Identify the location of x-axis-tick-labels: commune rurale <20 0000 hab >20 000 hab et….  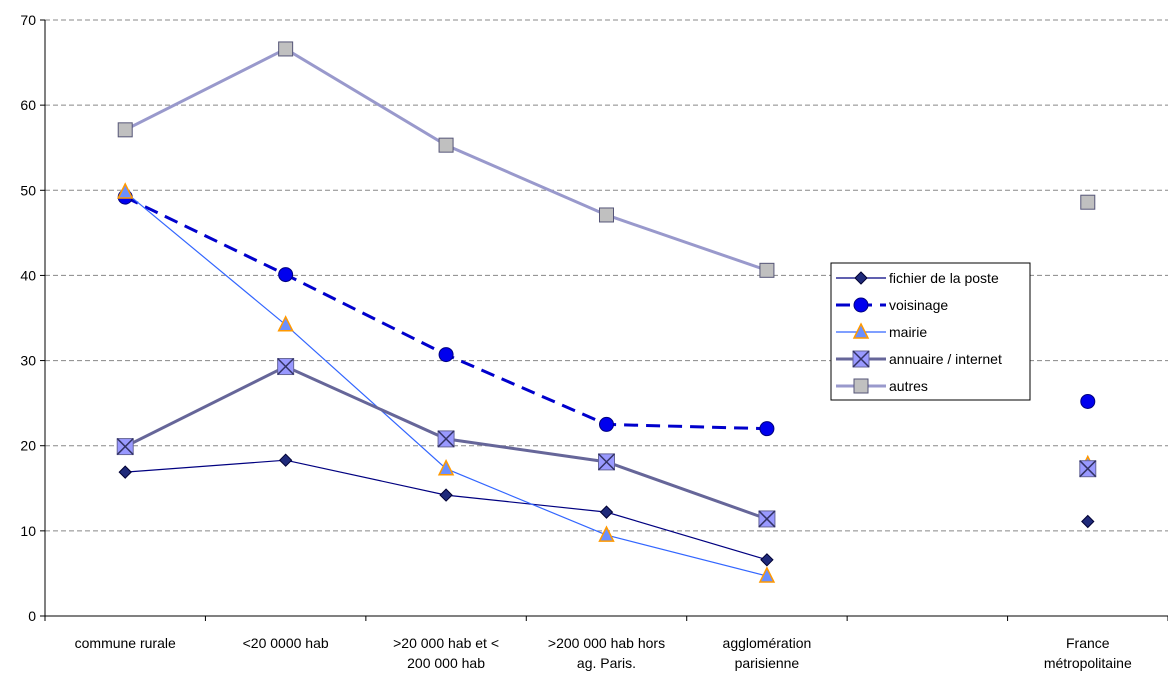
(603, 653).